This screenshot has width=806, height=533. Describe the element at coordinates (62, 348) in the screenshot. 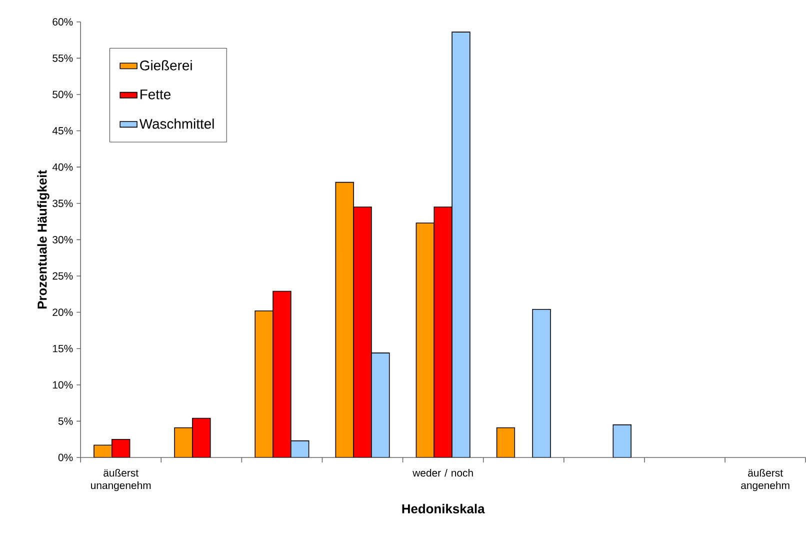

I see `y-tick-label: 15%` at that location.